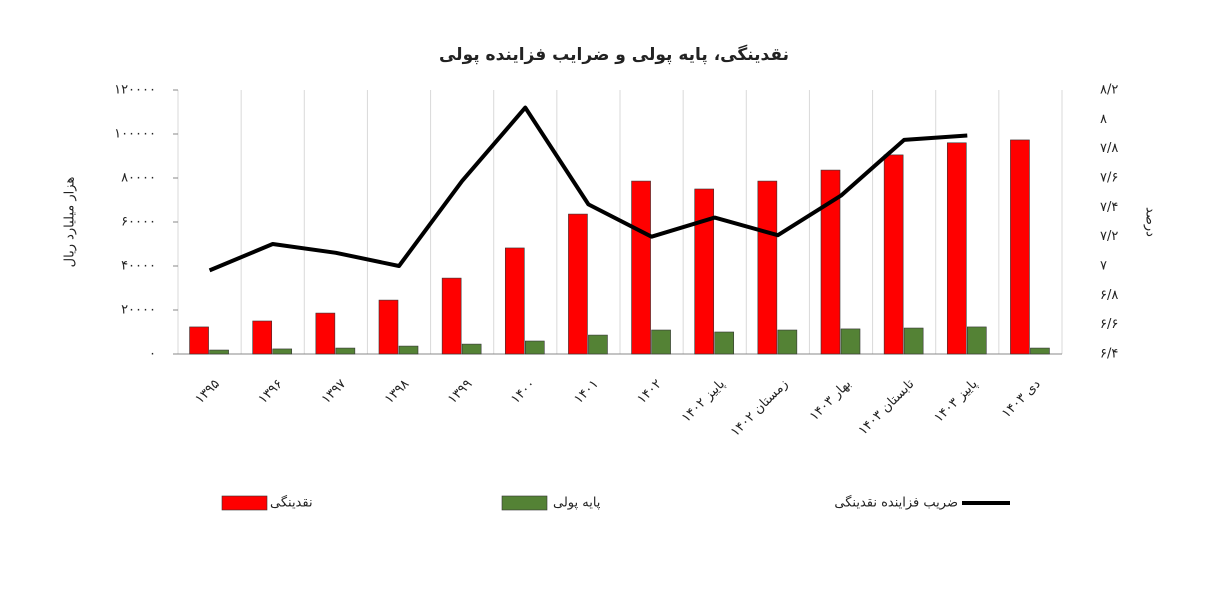 This screenshot has height=607, width=1228. Describe the element at coordinates (1150, 222) in the screenshot. I see `y2-axis-title: درصد` at that location.